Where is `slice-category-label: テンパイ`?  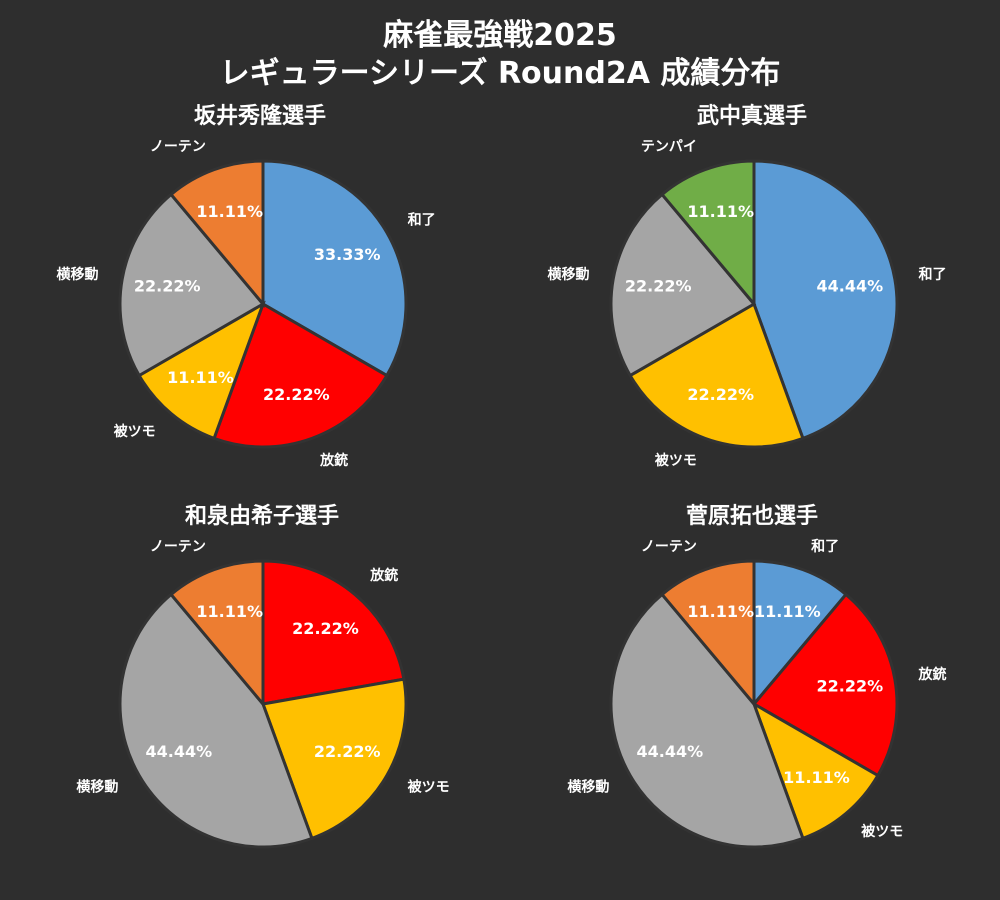 slice-category-label: テンパイ is located at coordinates (669, 147).